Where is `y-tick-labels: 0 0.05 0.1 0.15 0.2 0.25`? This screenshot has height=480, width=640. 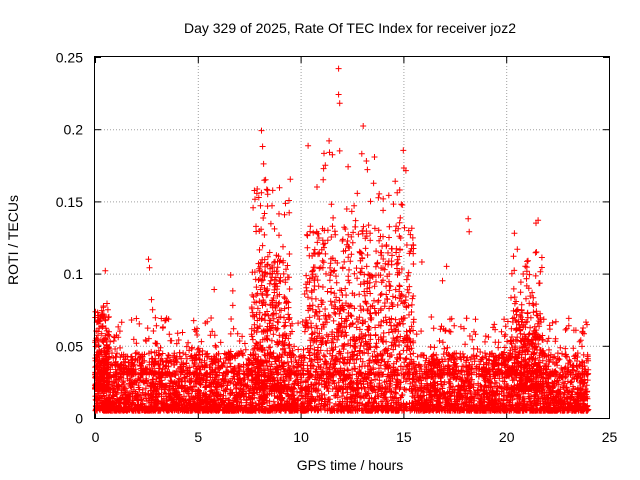 y-tick-labels: 0 0.05 0.1 0.15 0.2 0.25 is located at coordinates (69, 238).